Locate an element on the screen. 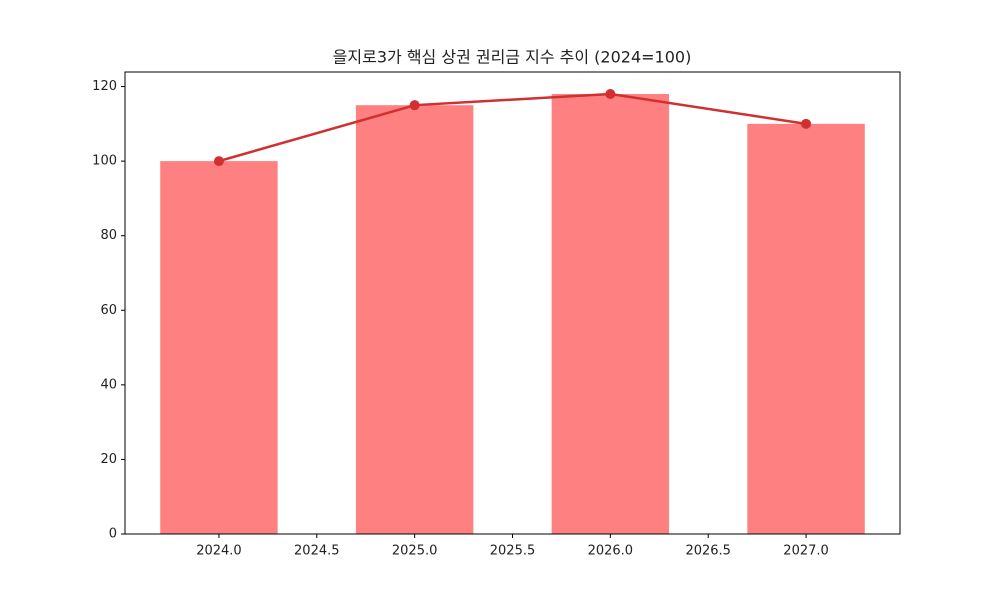  y-tick-label: 40 is located at coordinates (108, 384).